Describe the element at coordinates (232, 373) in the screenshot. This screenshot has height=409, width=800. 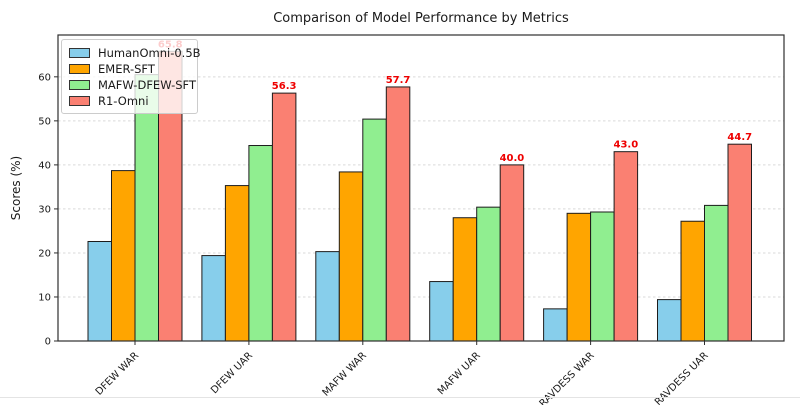
I see `x-tick-label-dfew-uar: DFEW UAR` at that location.